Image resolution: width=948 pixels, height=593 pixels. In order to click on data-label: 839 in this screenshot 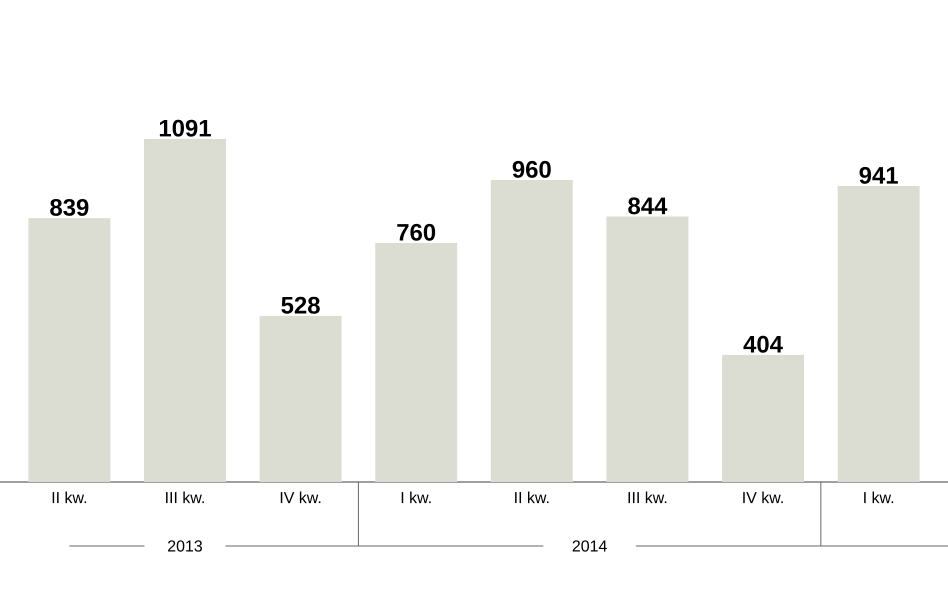, I will do `click(69, 207)`.